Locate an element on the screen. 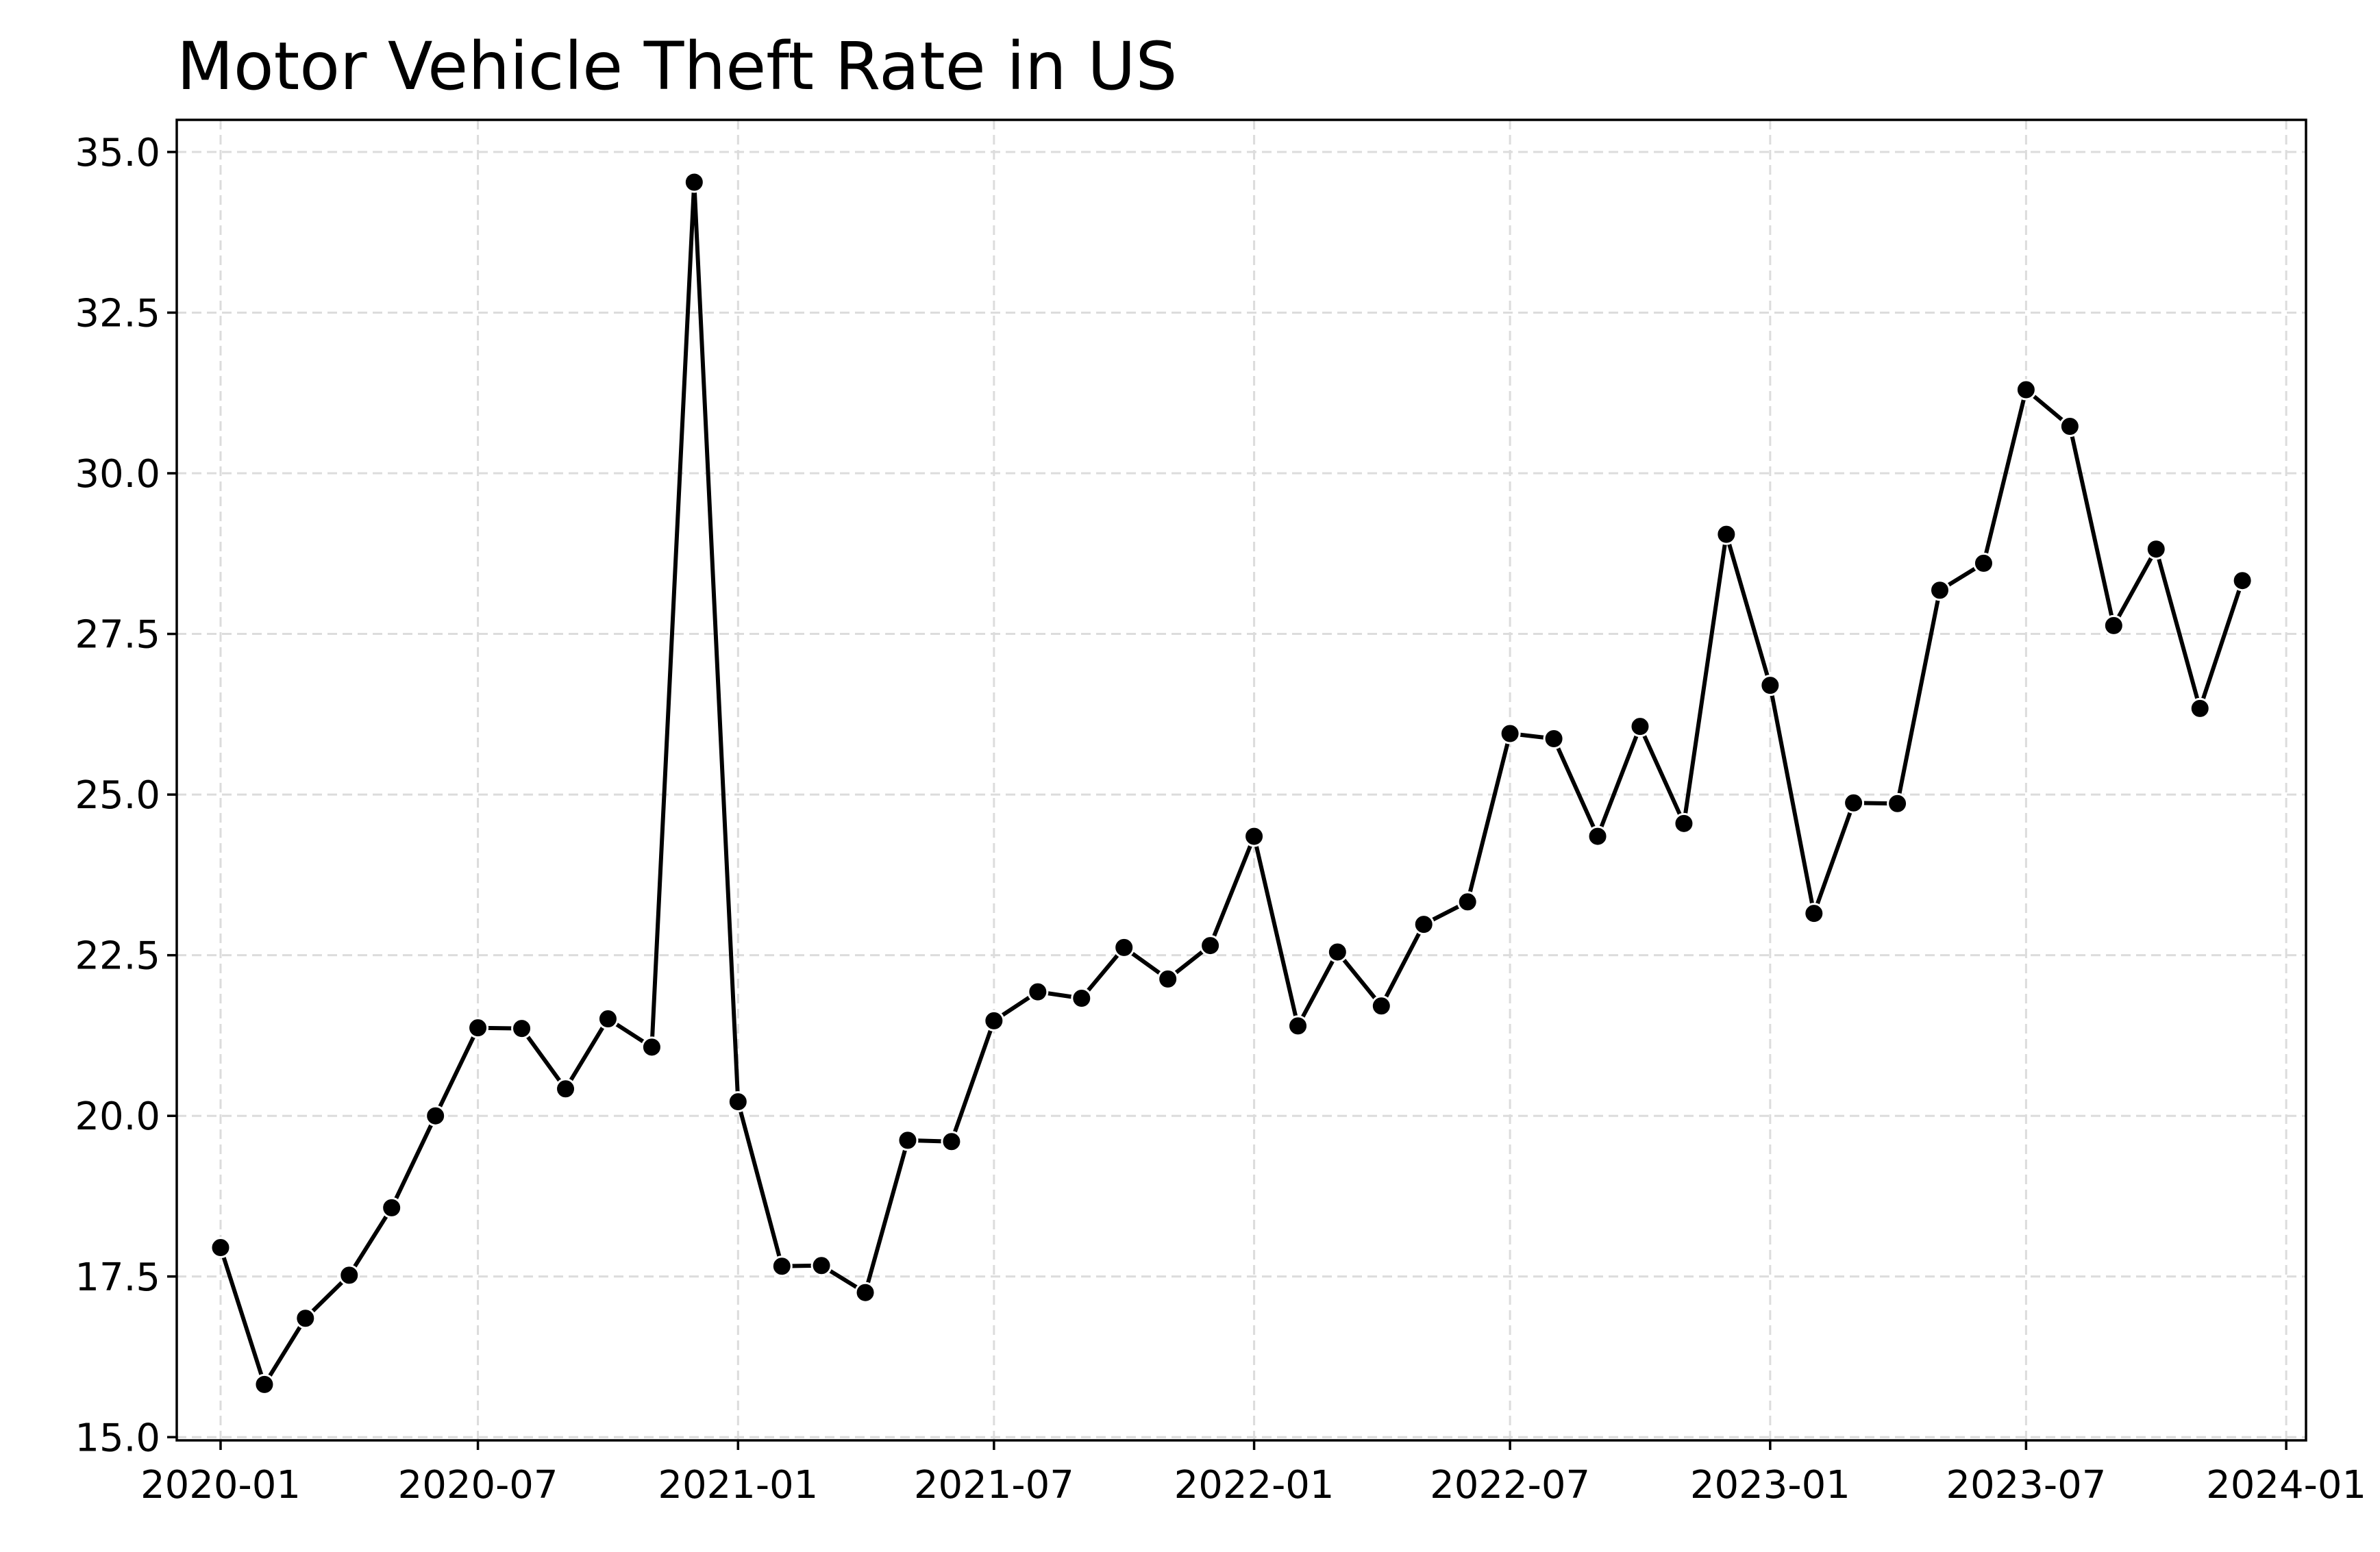 This screenshot has height=1552, width=2380. y-tick-label: 30.0 is located at coordinates (118, 474).